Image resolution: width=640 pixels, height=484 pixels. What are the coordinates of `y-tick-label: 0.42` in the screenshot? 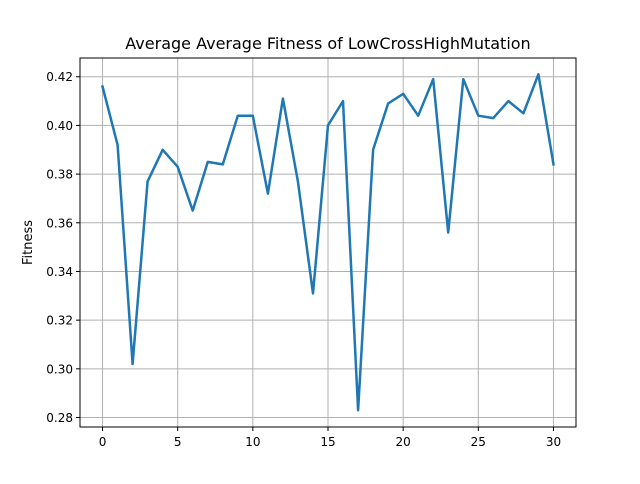 It's located at (59, 77).